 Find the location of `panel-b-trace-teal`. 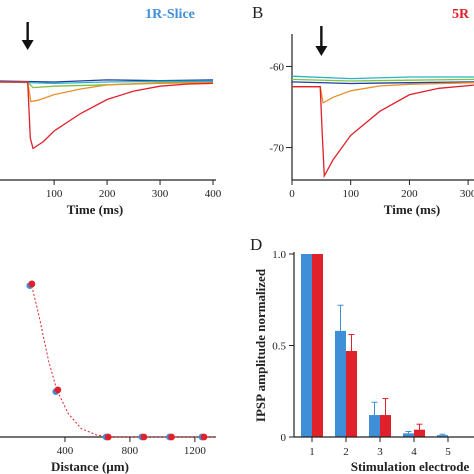

panel-b-trace-teal is located at coordinates (382, 77).